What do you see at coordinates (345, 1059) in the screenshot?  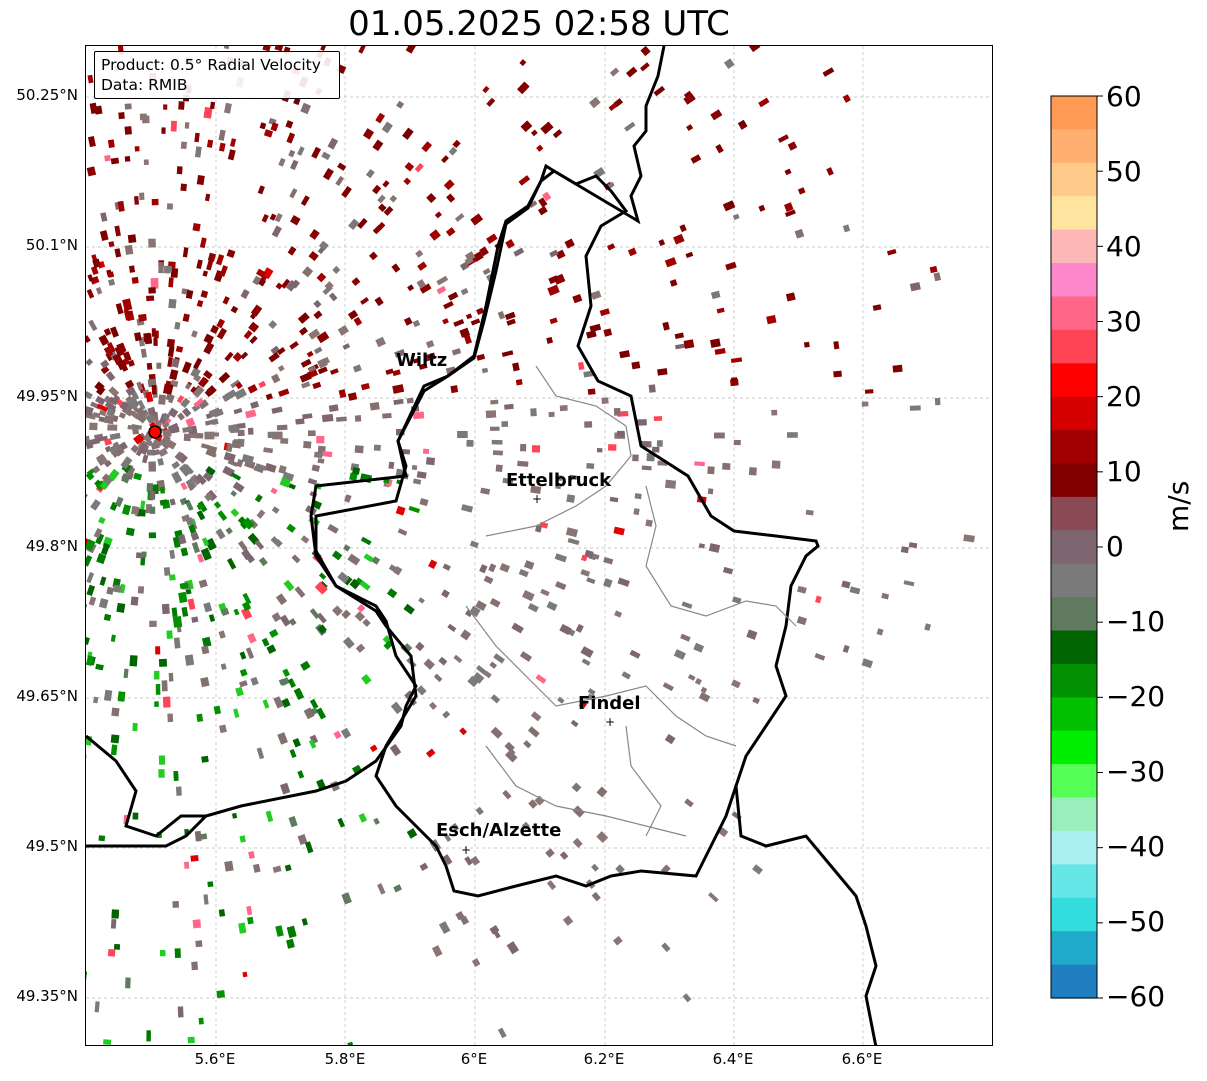 I see `lon-tick-label: 5.8°E` at bounding box center [345, 1059].